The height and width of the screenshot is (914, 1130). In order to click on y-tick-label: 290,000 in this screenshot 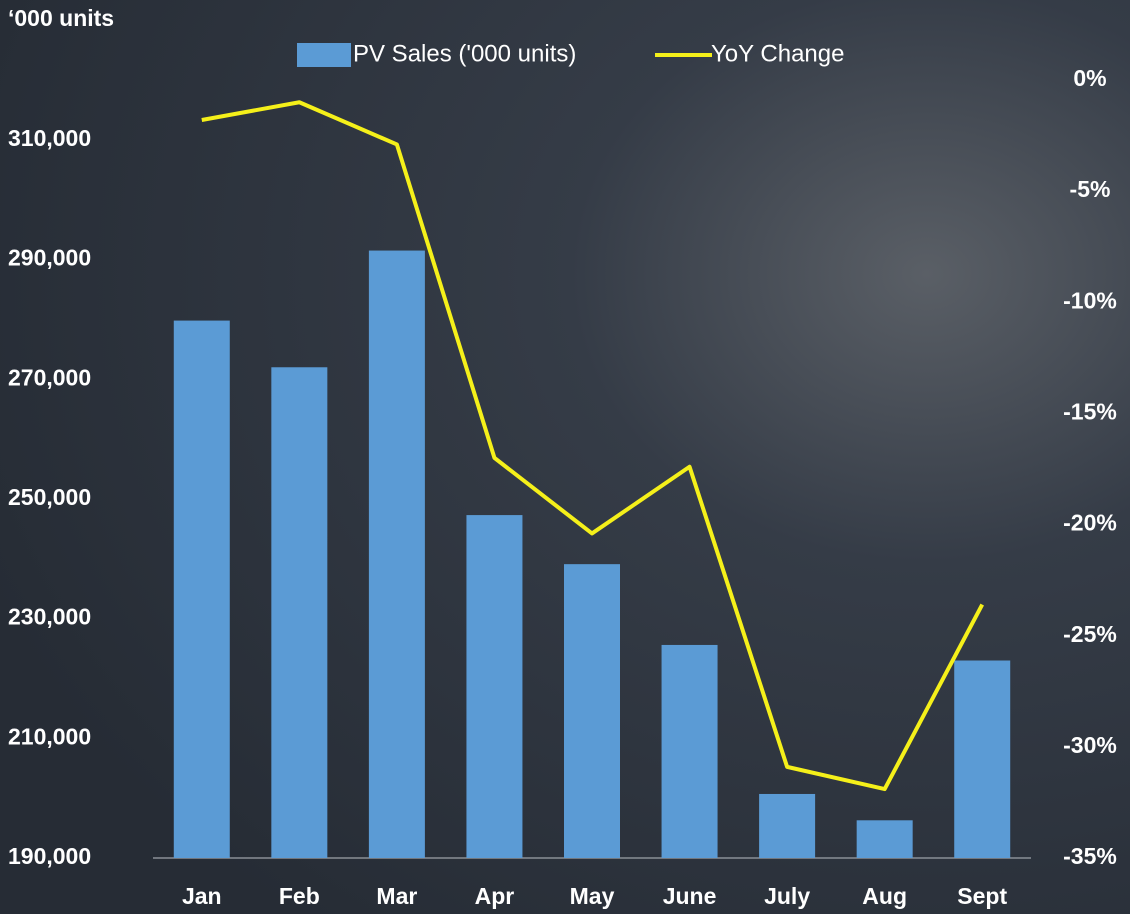, I will do `click(49, 258)`.